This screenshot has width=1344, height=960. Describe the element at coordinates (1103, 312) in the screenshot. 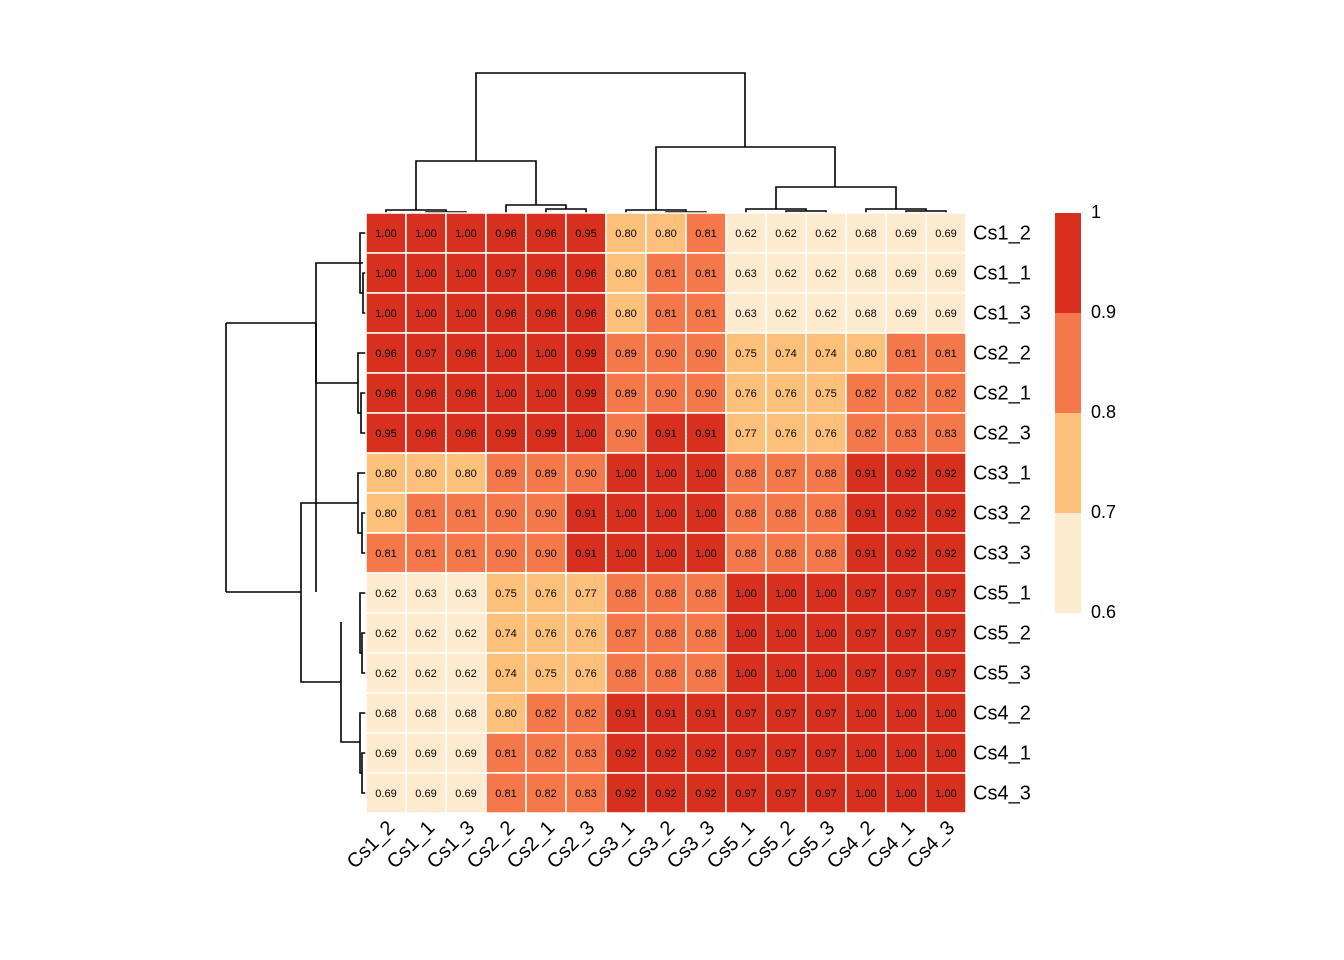

I see `colorbar-tick-label: 0.9` at that location.